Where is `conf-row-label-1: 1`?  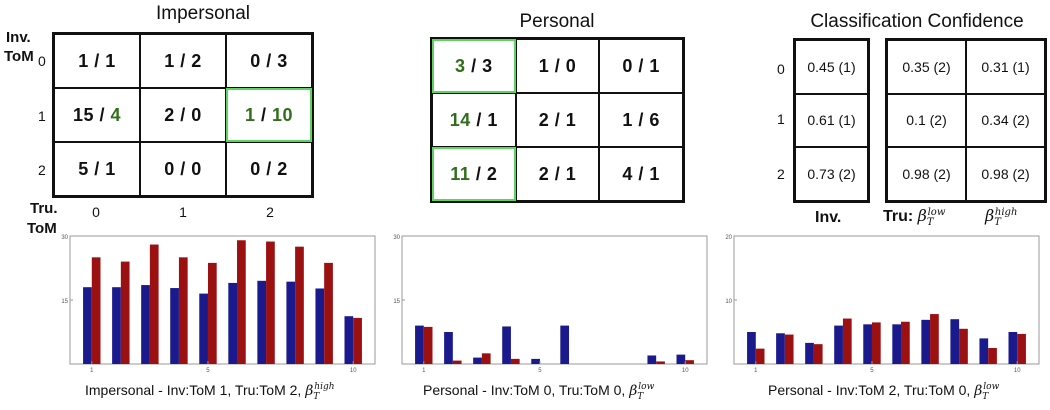
conf-row-label-1: 1 is located at coordinates (781, 119).